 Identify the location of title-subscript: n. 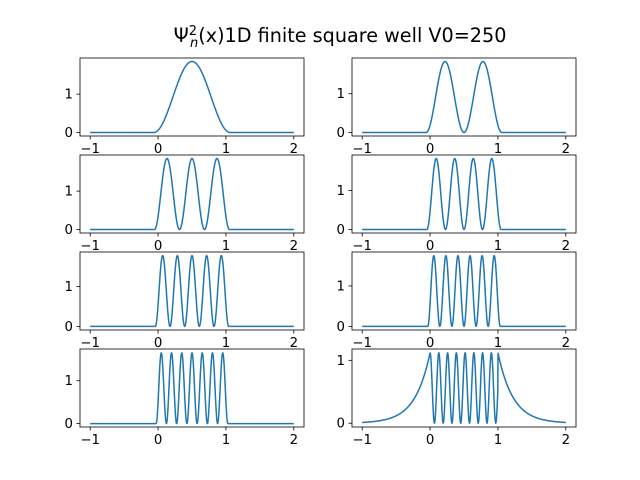
(194, 43).